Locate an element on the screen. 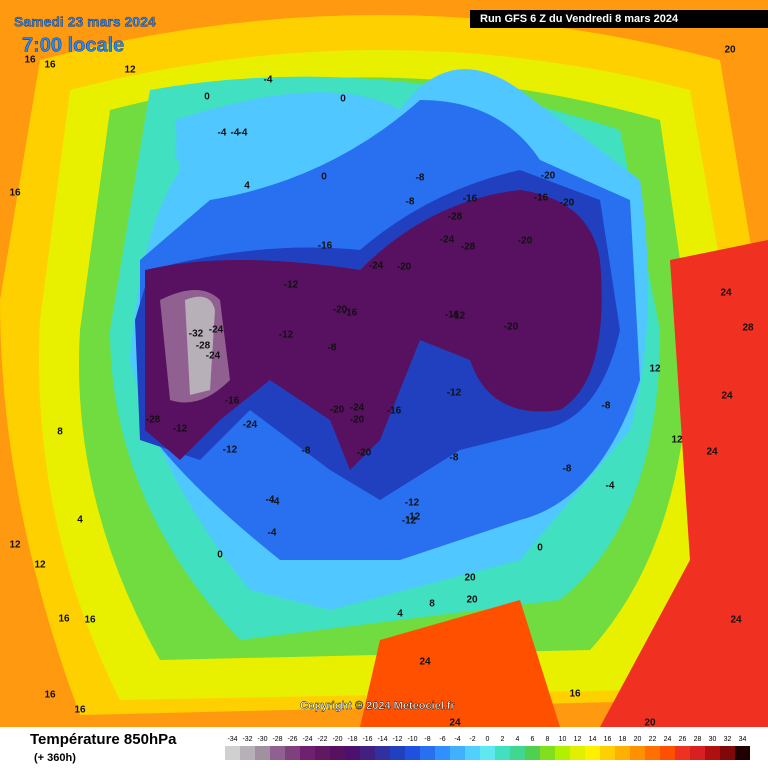  colorbar-label: -18 is located at coordinates (352, 739).